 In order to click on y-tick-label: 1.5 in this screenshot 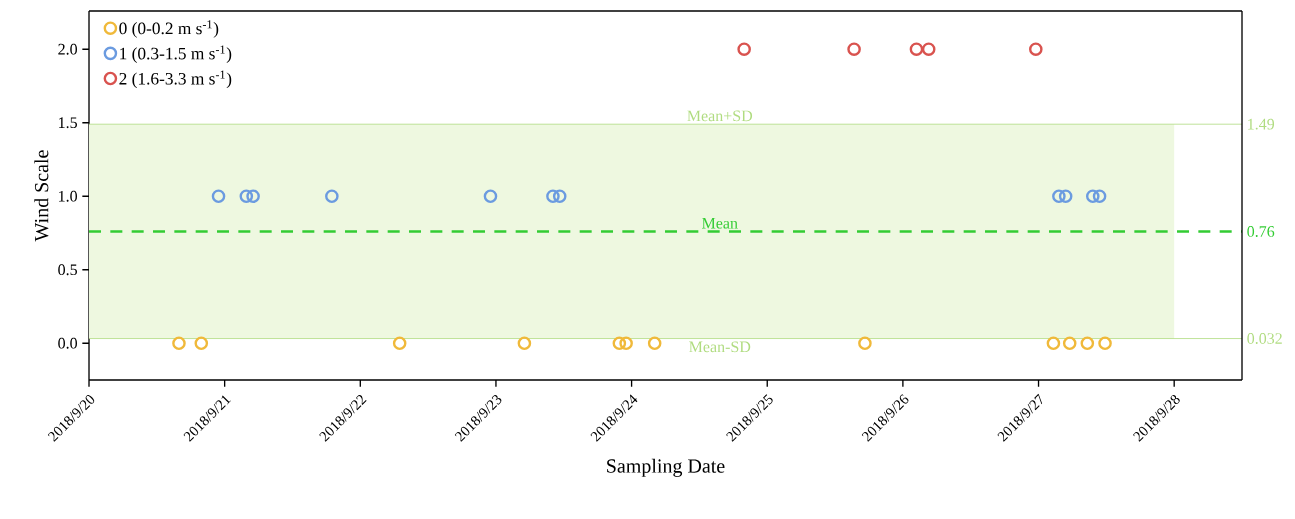, I will do `click(68, 123)`.